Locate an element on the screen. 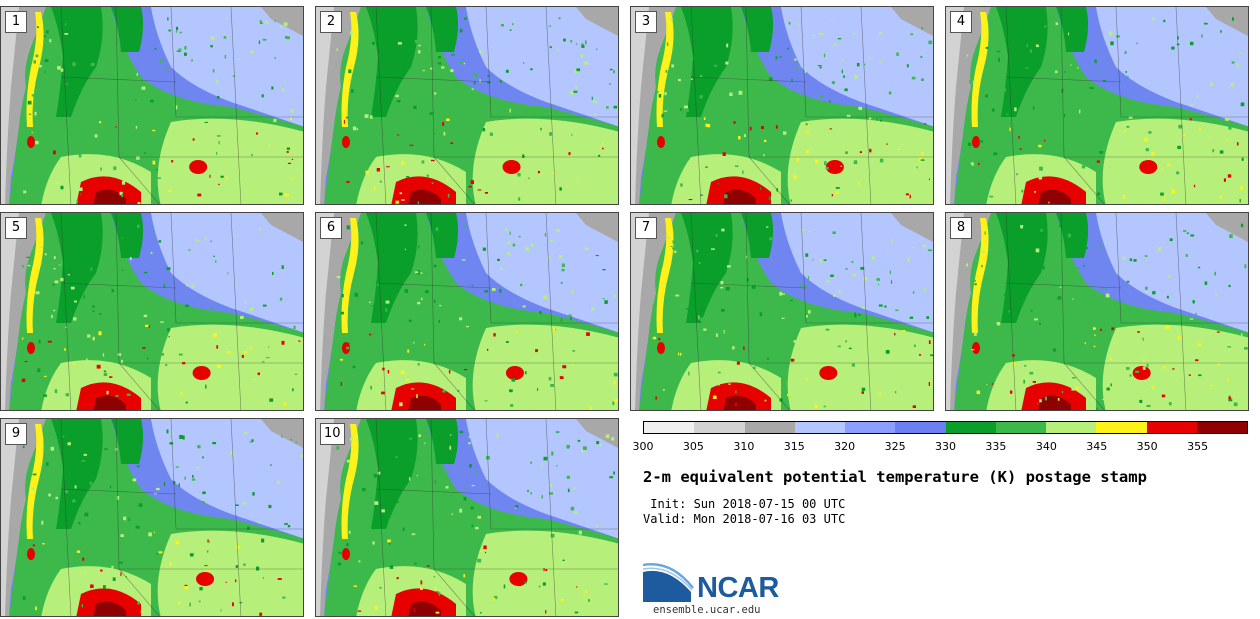  map-panel-10: 10 is located at coordinates (467, 517).